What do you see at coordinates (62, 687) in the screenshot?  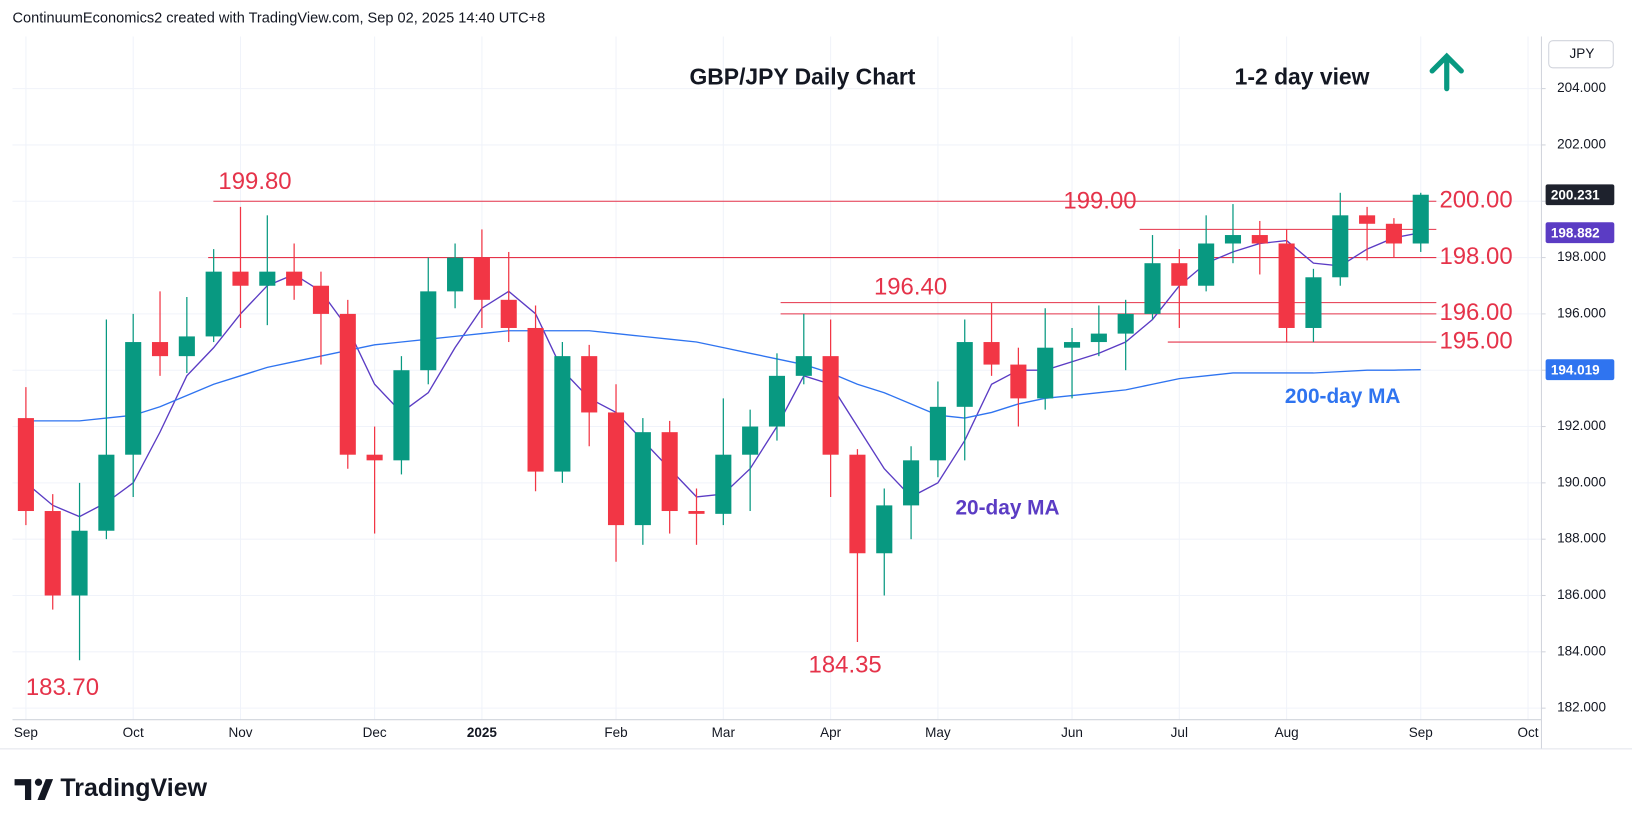 I see `extreme-label: 183.70` at bounding box center [62, 687].